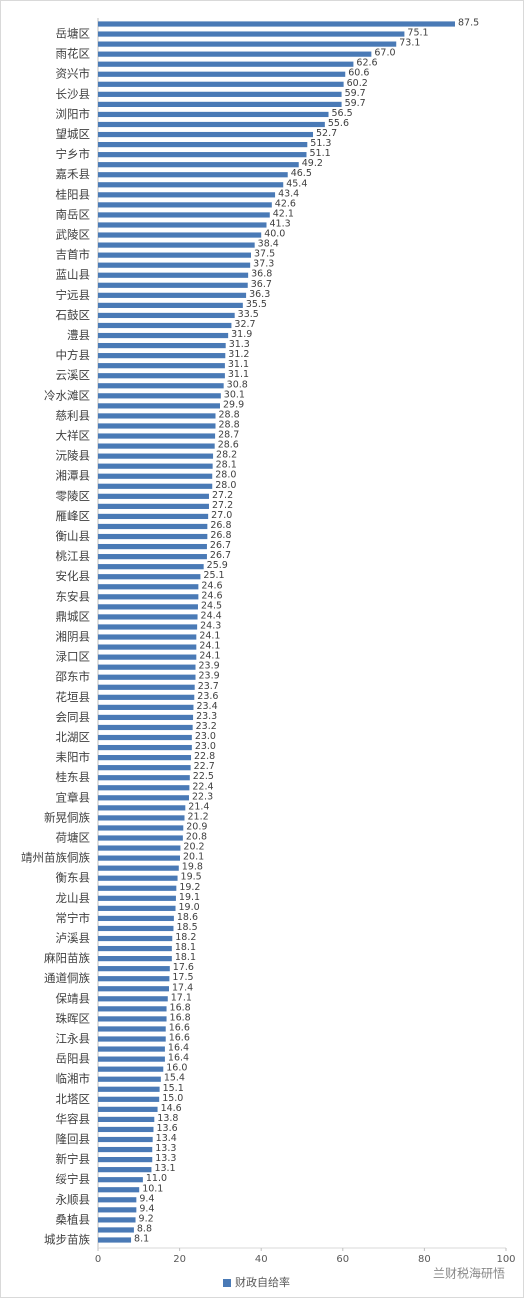 This screenshot has height=1298, width=524. Describe the element at coordinates (67, 395) in the screenshot. I see `y-tick-label: 冷水滩区` at that location.